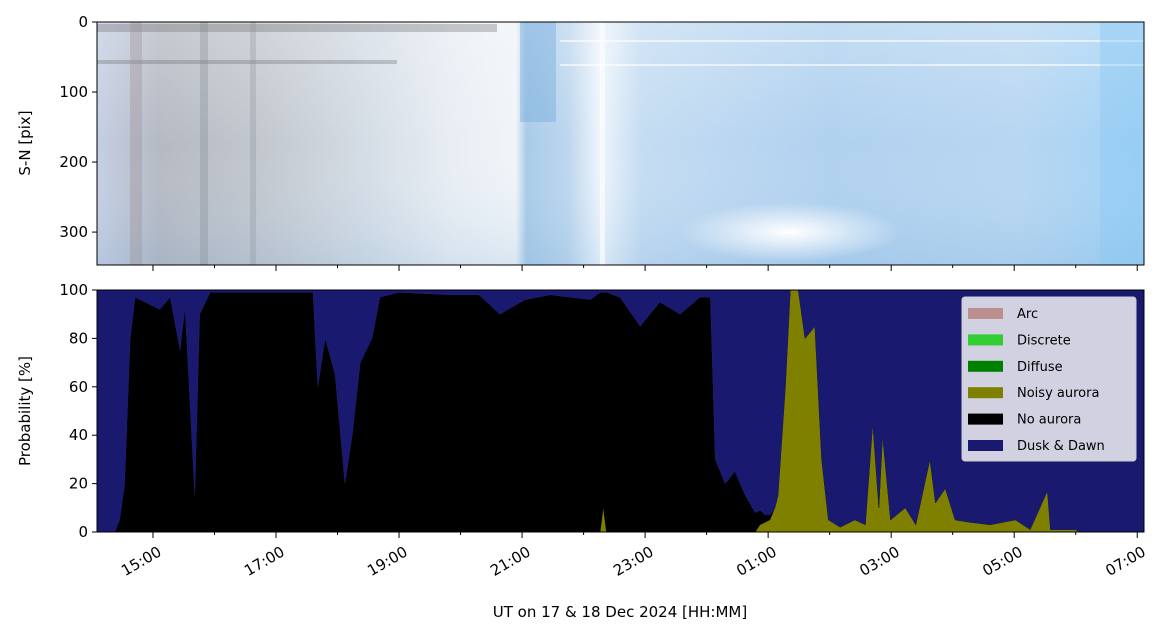  Describe the element at coordinates (1040, 367) in the screenshot. I see `legend-label: Diffuse` at that location.